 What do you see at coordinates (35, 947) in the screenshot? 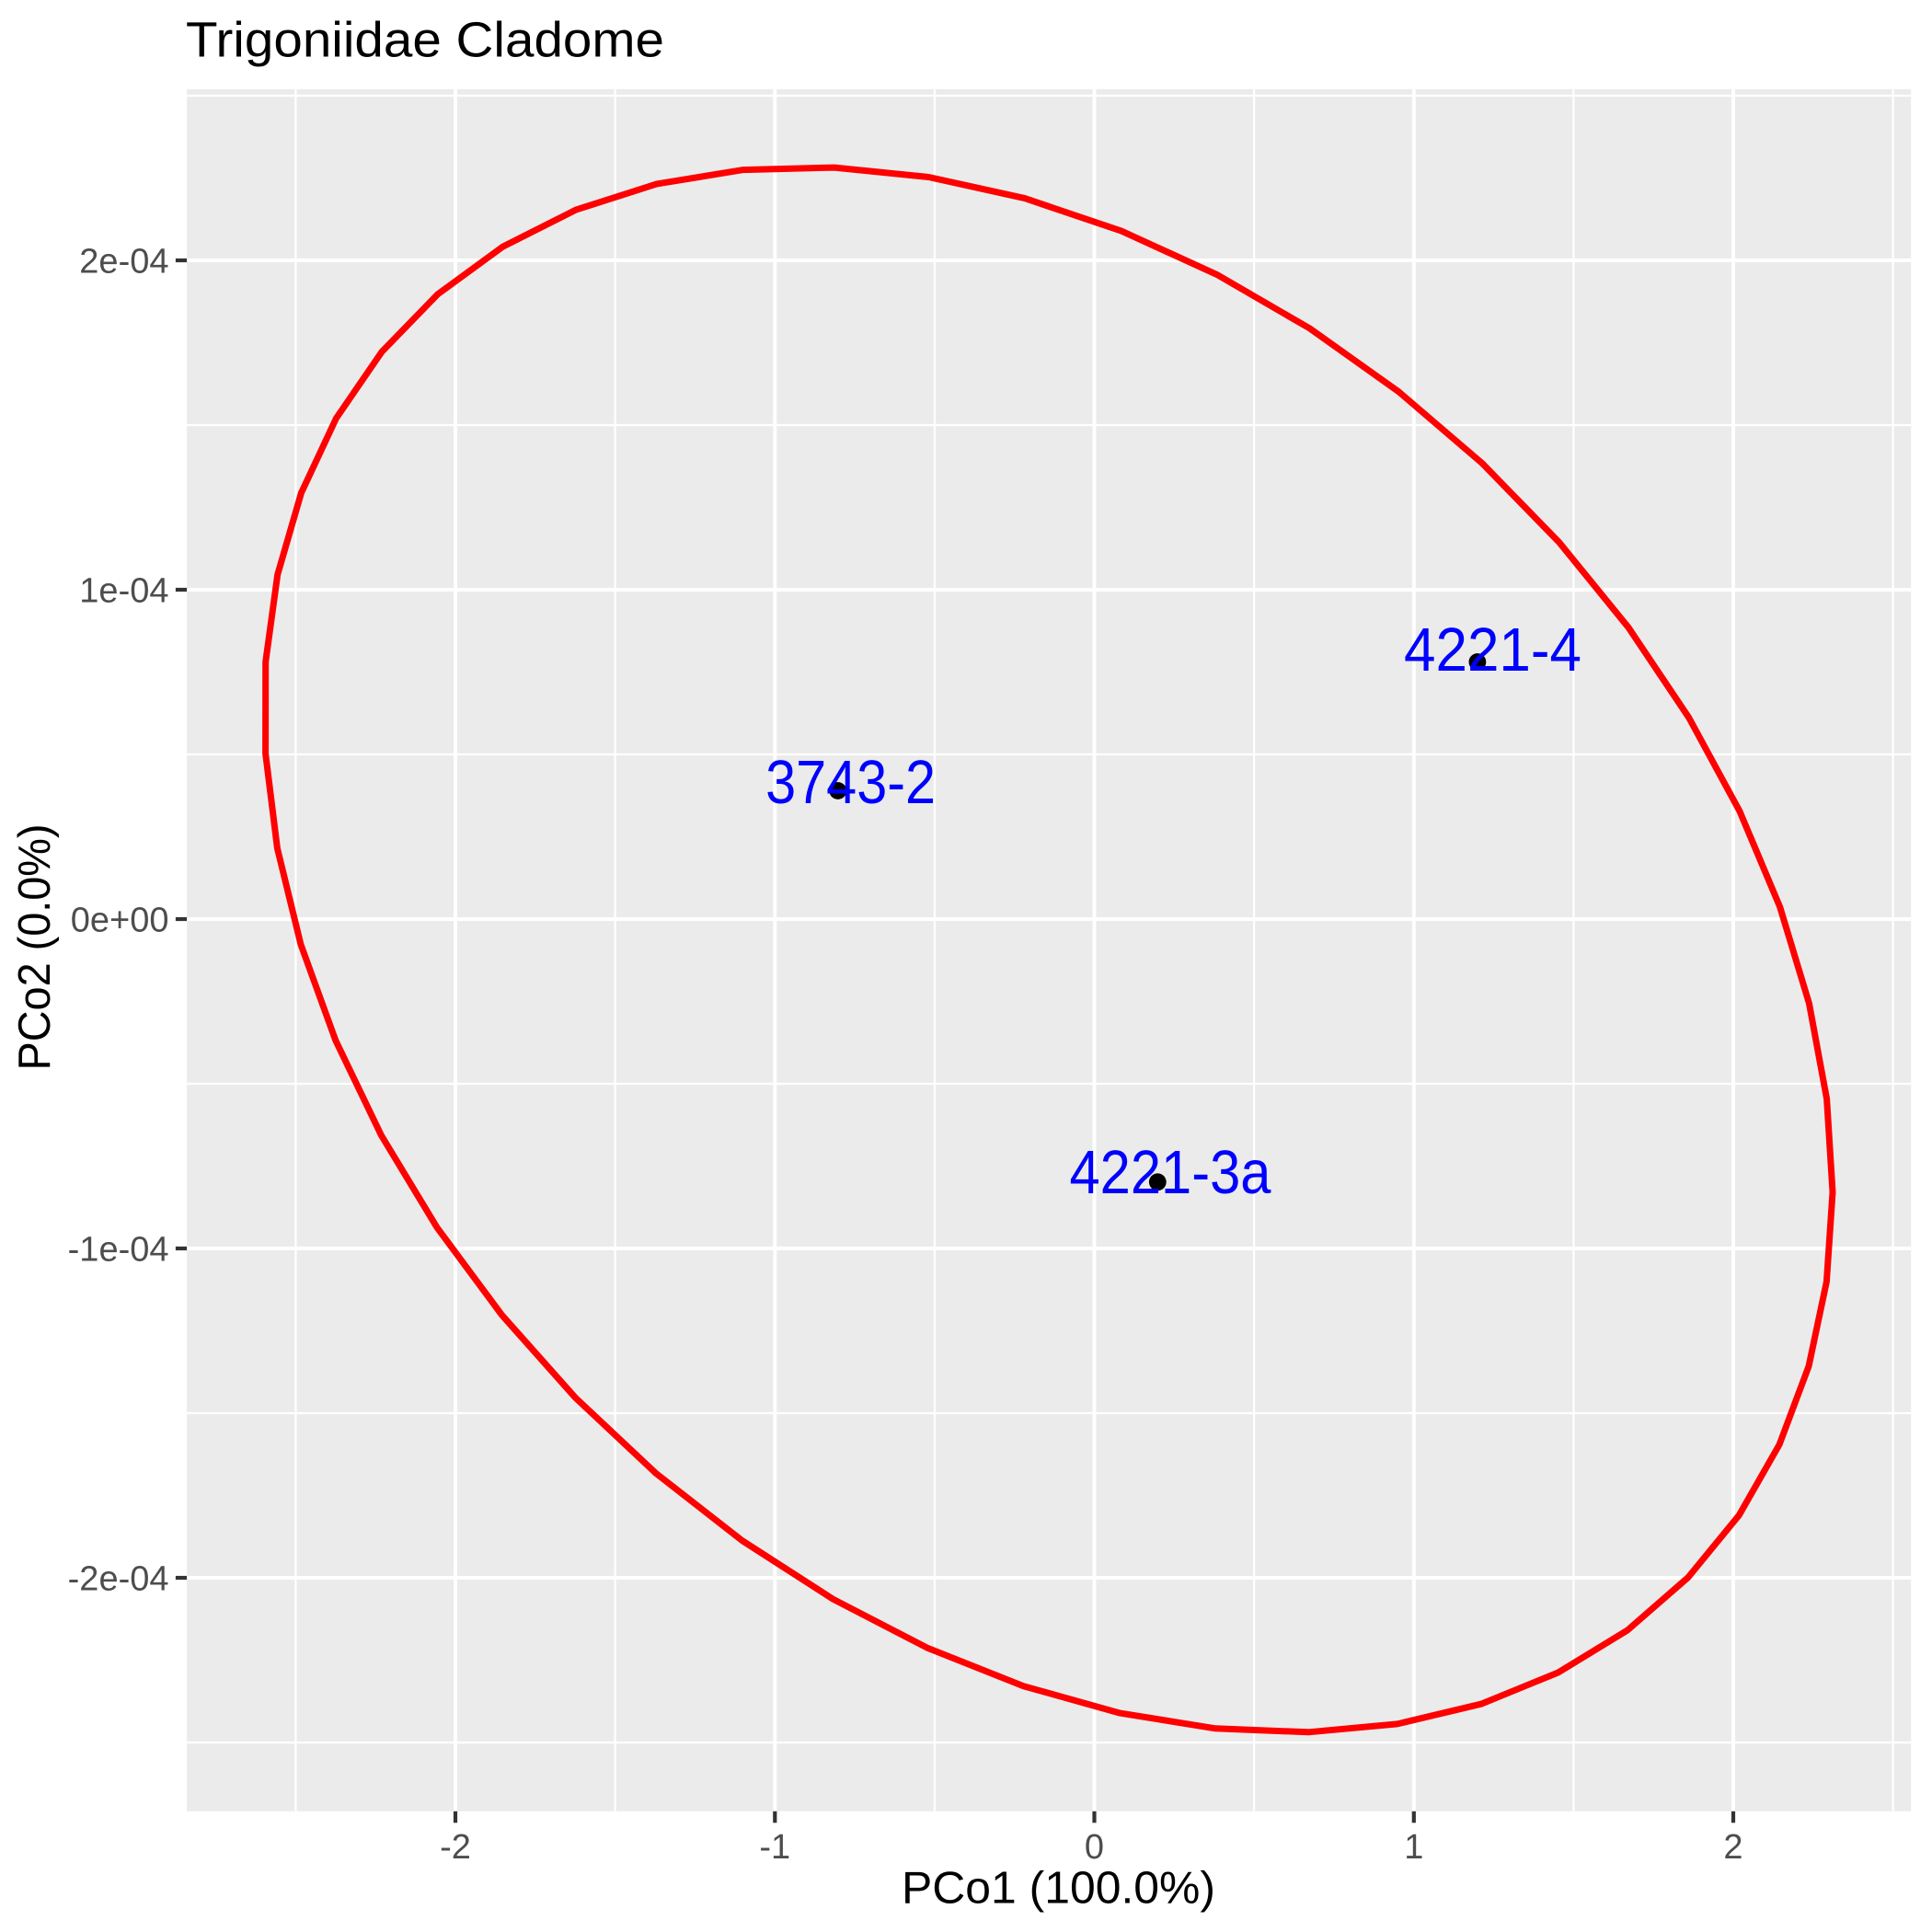
I see `svg-text: PCo2 (0.0%)` at bounding box center [35, 947].